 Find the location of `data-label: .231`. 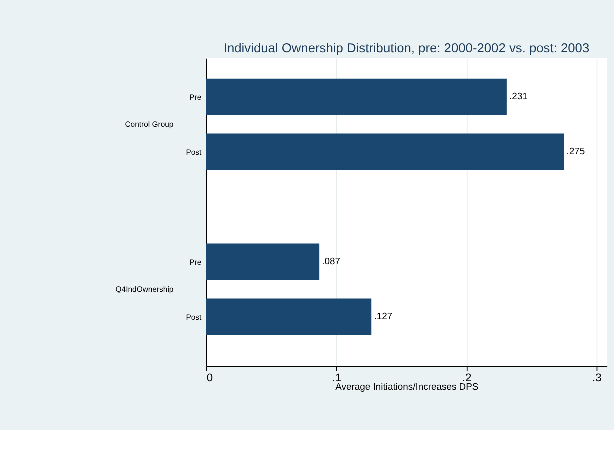

data-label: .231 is located at coordinates (519, 97).